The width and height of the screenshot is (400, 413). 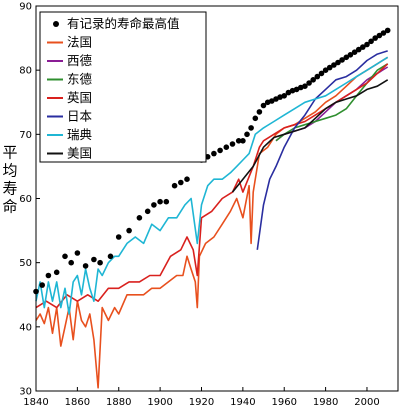 I want to click on y-tick-label: 60, so click(x=25, y=199).